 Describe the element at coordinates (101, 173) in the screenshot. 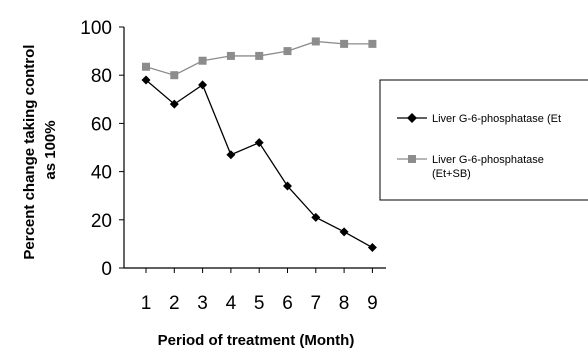

I see `y-tick-label: 40` at that location.